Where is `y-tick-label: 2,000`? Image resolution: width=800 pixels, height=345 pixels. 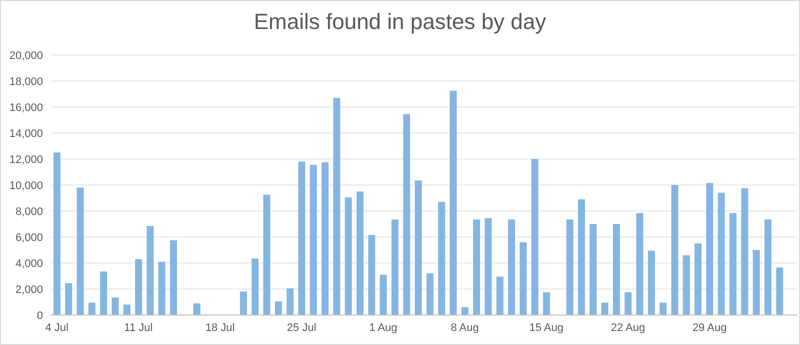 y-tick-label: 2,000 is located at coordinates (29, 290).